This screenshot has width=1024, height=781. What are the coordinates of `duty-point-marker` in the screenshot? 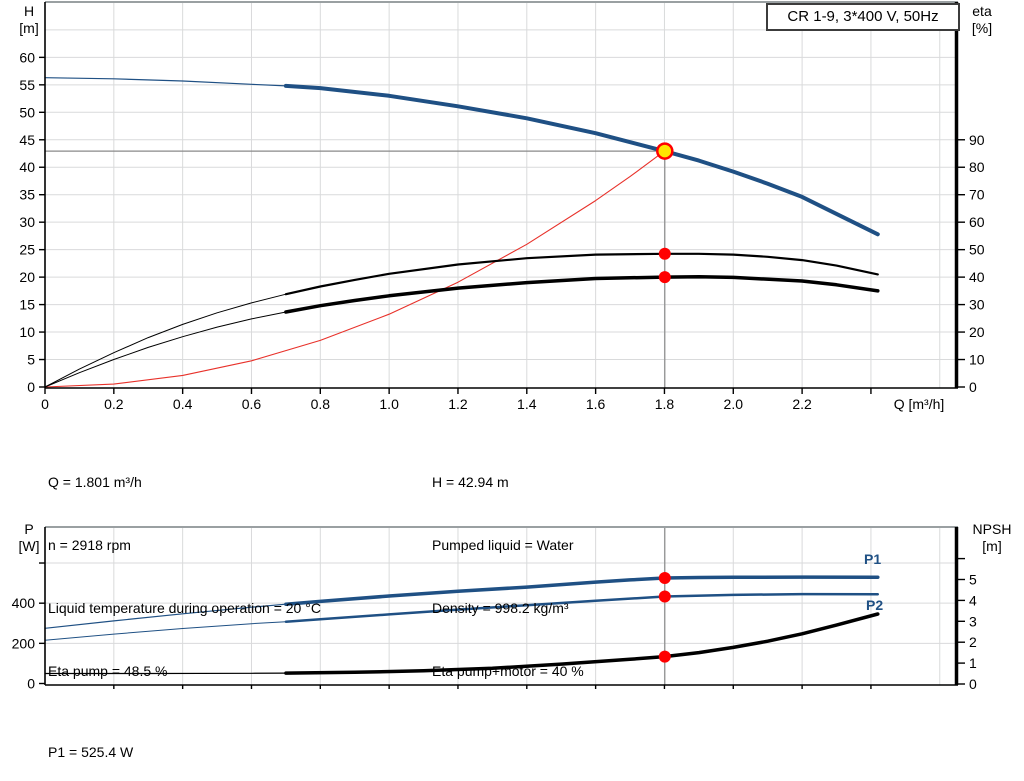 It's located at (665, 151).